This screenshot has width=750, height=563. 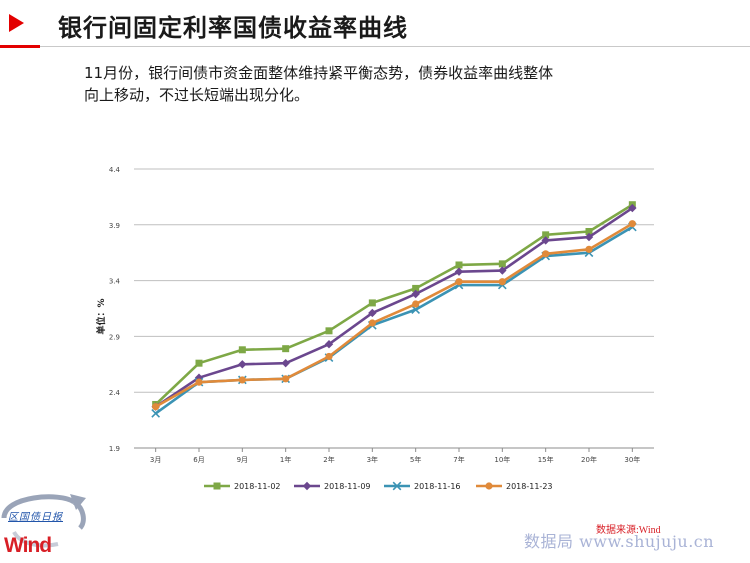 What do you see at coordinates (415, 459) in the screenshot?
I see `x-tick-label: 5年` at bounding box center [415, 459].